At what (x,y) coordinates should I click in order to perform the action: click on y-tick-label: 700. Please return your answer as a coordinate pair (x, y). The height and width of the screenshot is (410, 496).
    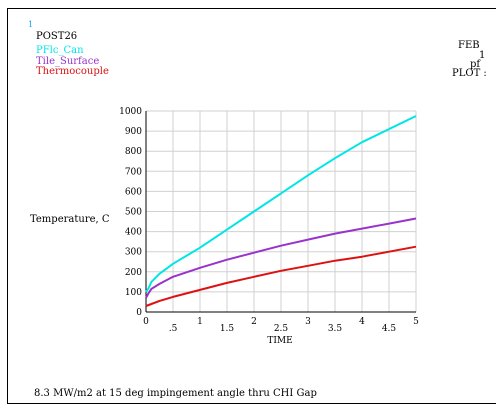
    Looking at the image, I should click on (133, 172).